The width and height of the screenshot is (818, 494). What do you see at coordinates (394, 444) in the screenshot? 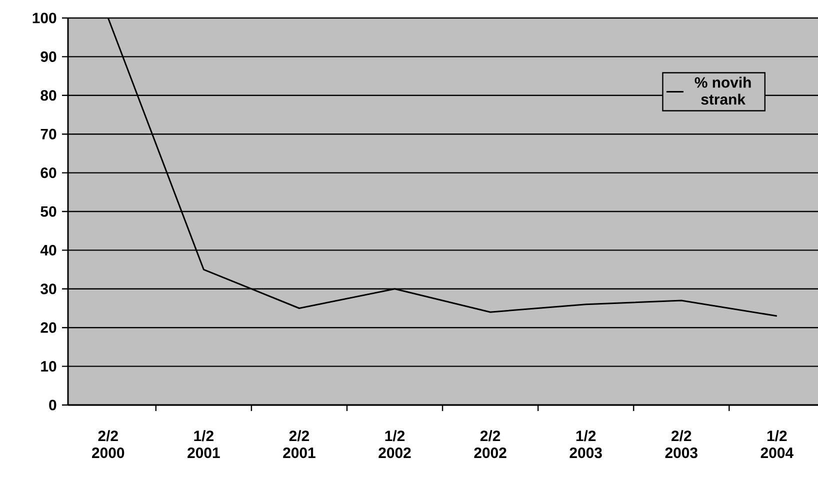
I see `x-tick-label: 1/2 2002` at bounding box center [394, 444].